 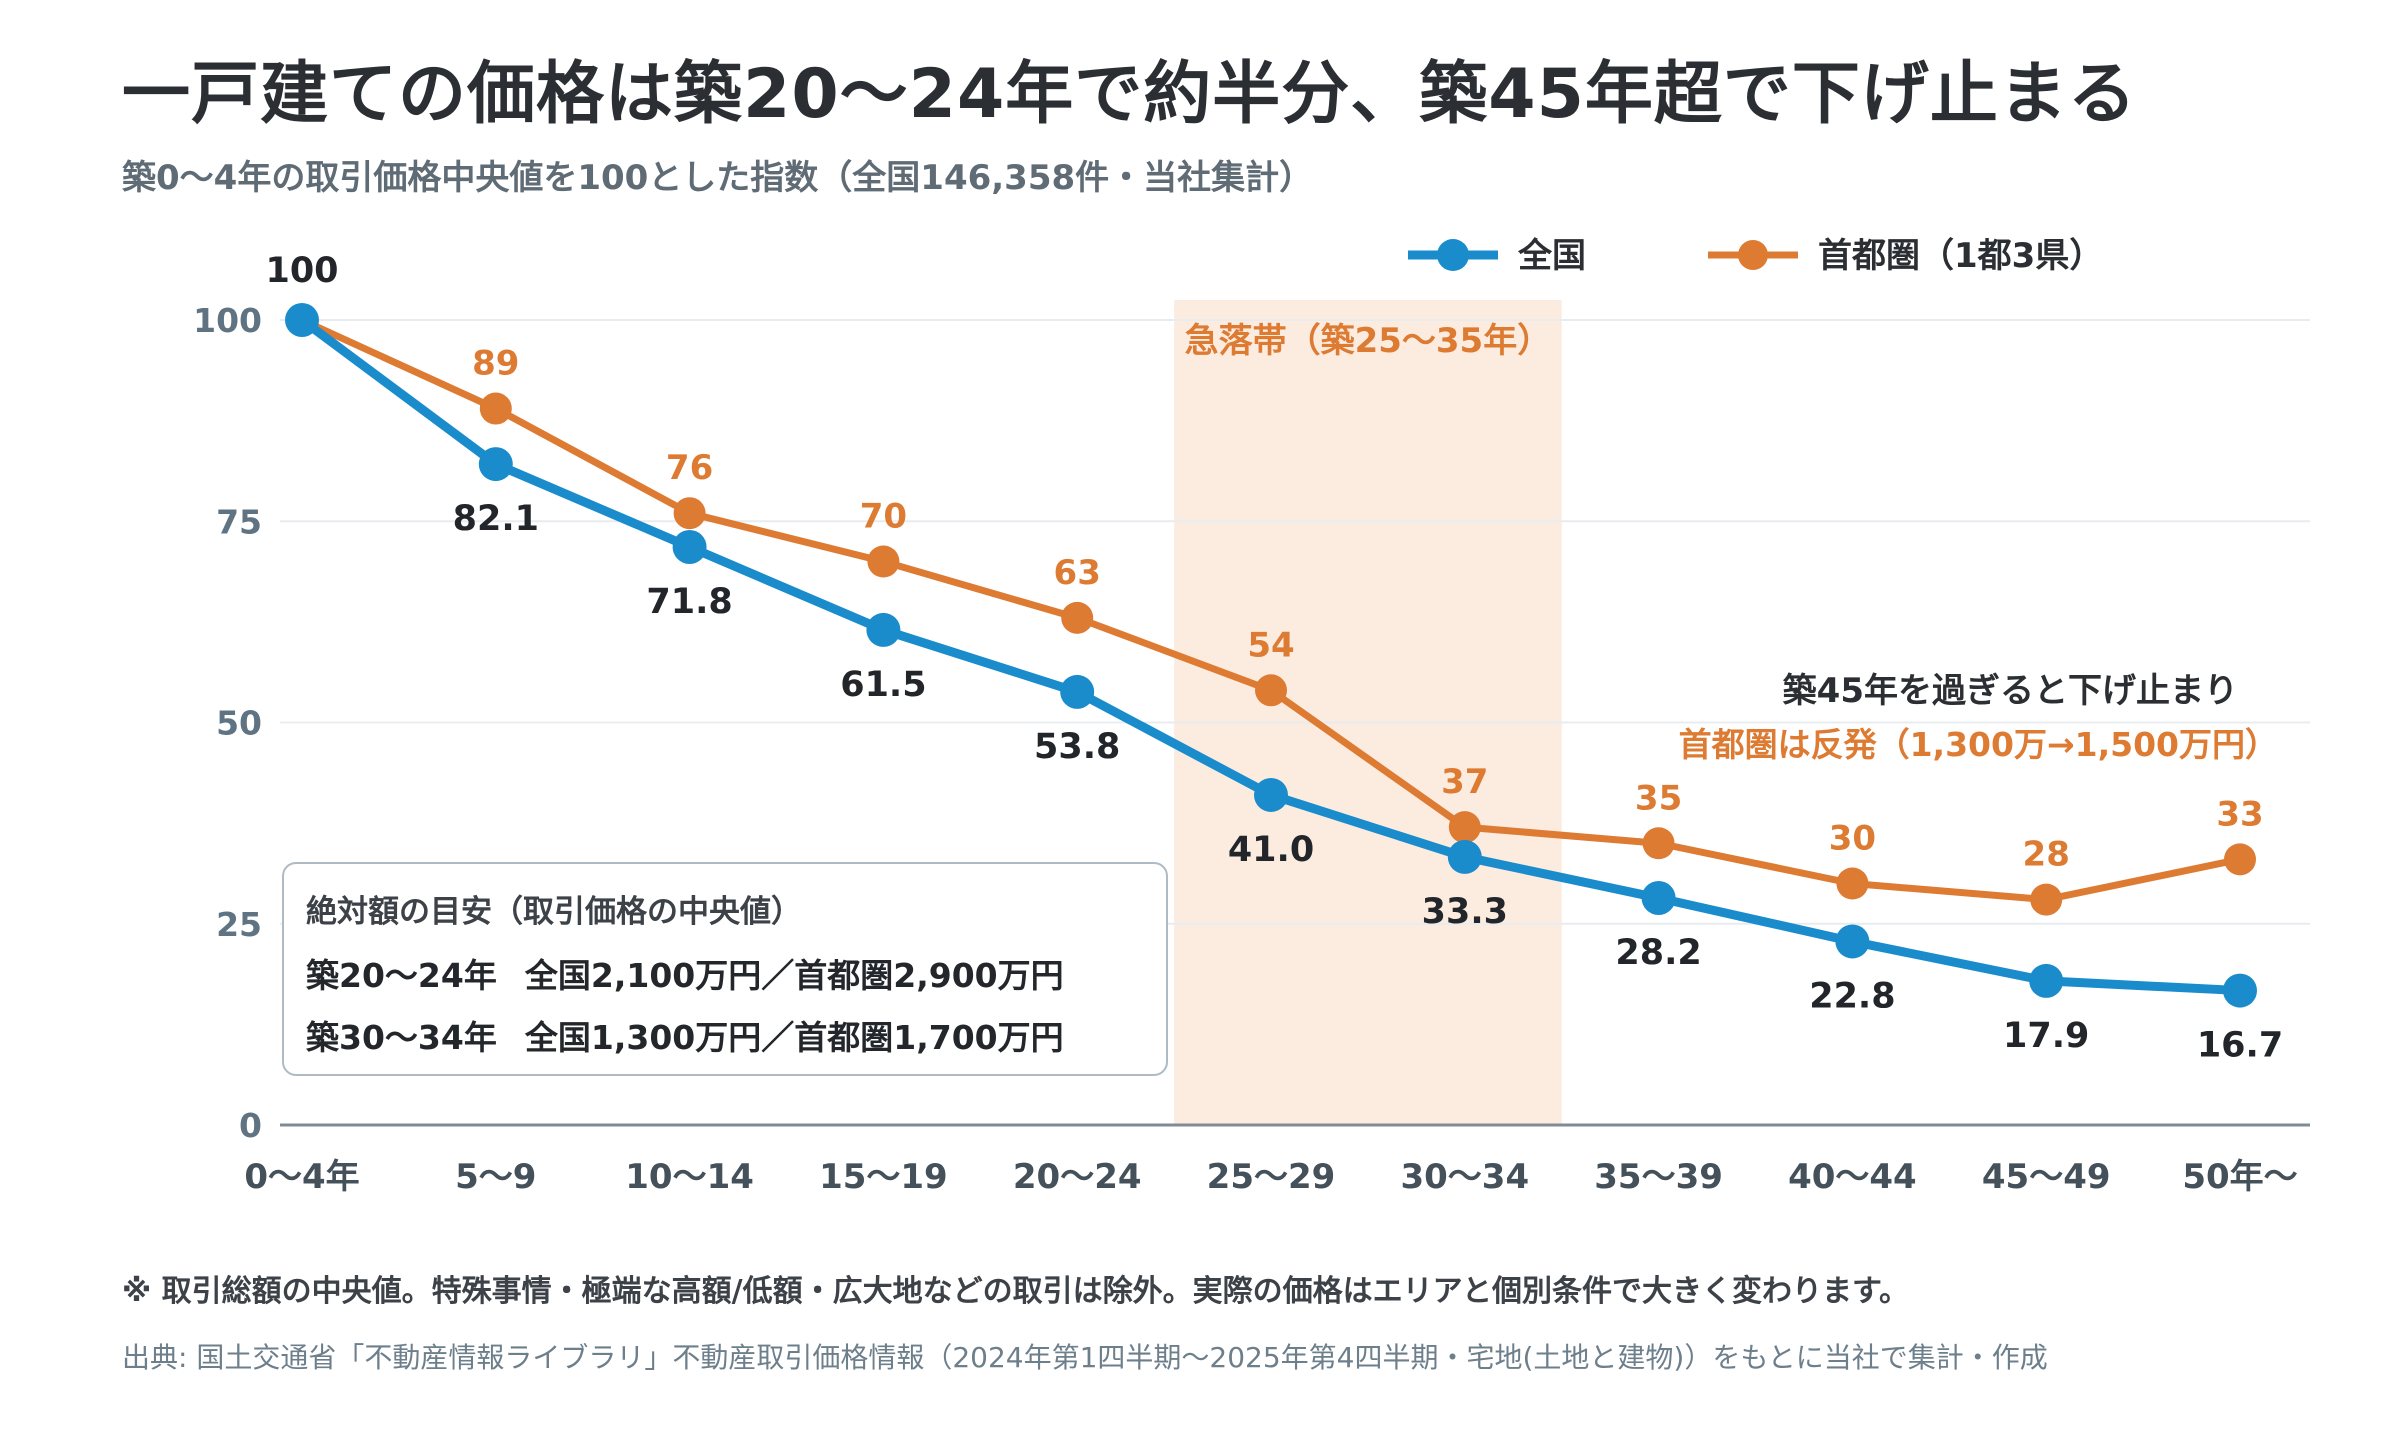 What do you see at coordinates (2239, 814) in the screenshot?
I see `data-label-metro: 33` at bounding box center [2239, 814].